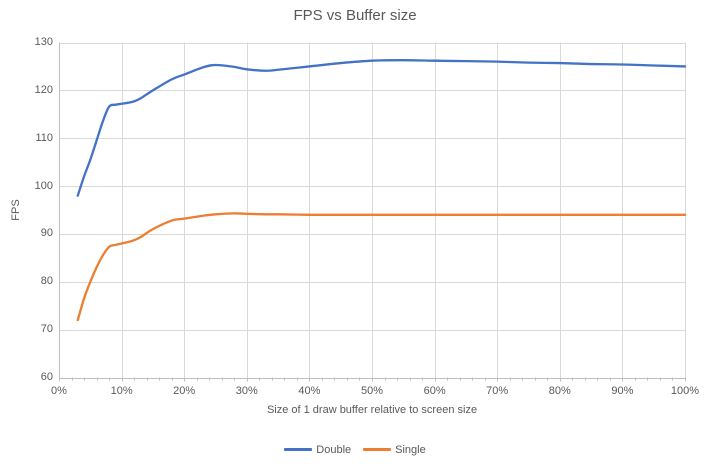 The image size is (710, 466). I want to click on x-tick-label: 30%, so click(246, 391).